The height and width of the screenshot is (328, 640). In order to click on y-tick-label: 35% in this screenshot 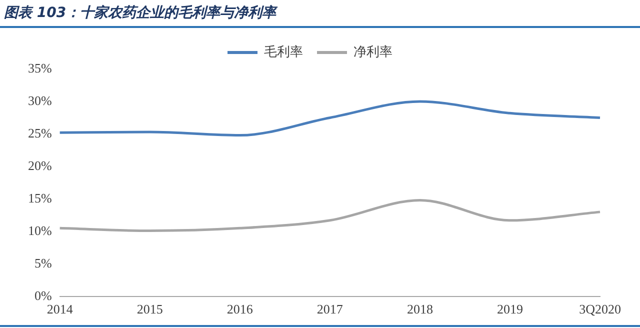, I will do `click(40, 68)`.